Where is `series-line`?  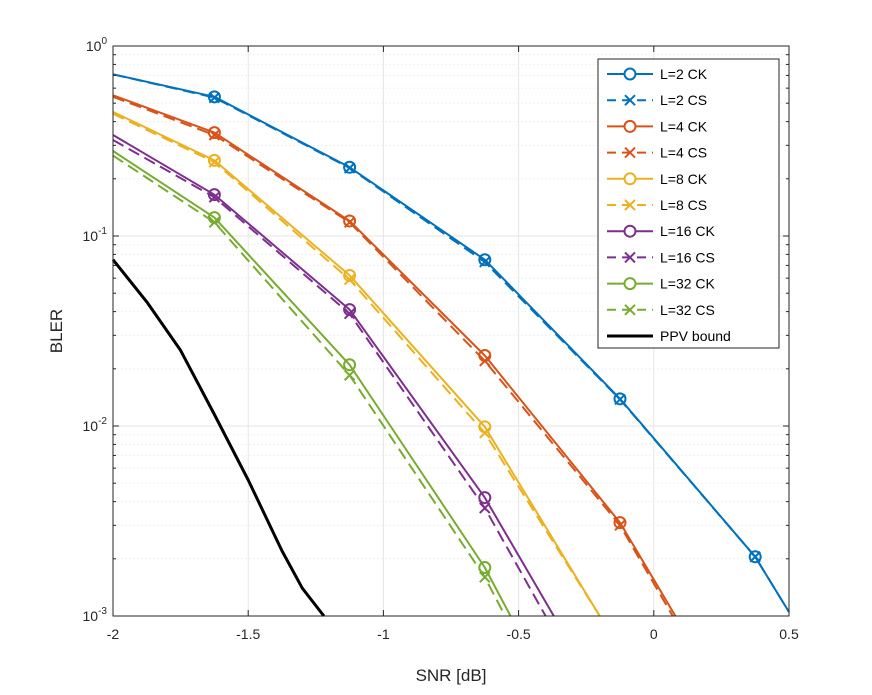 series-line is located at coordinates (218, 437).